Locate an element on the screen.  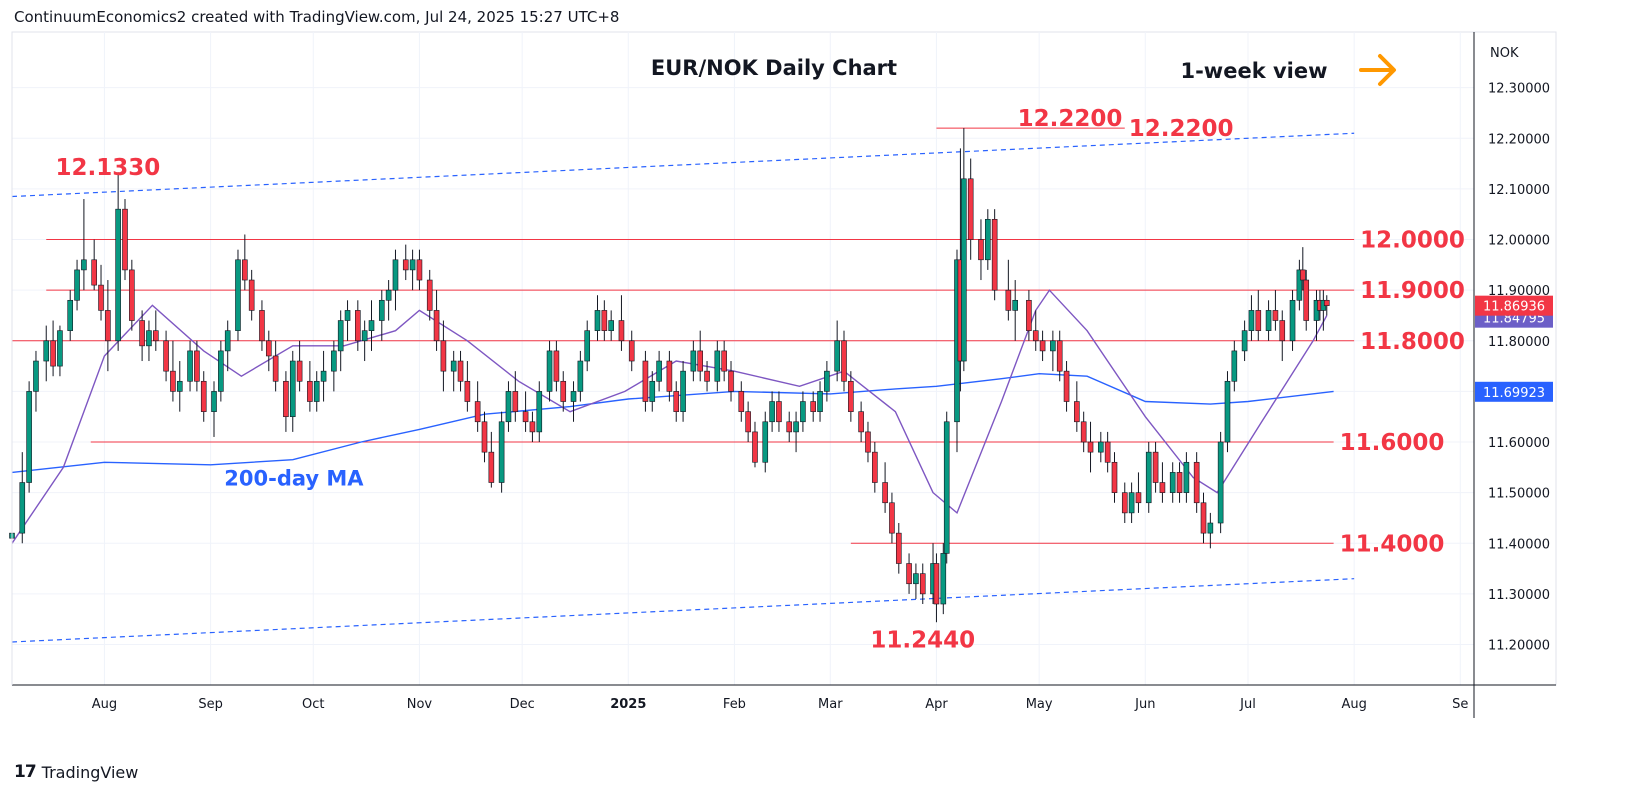
tradingview-brand: 17 TradingView is located at coordinates (76, 772).